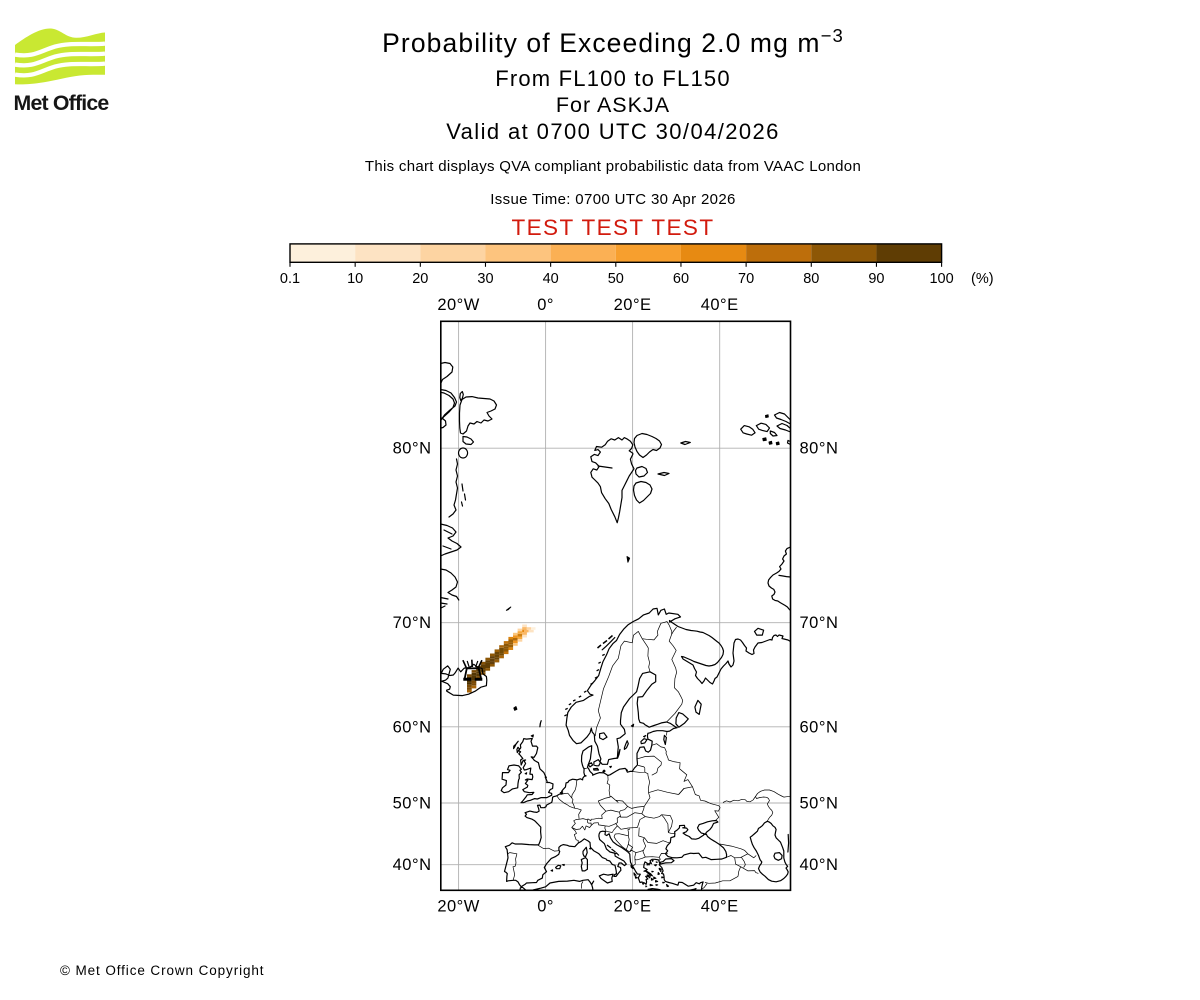 The width and height of the screenshot is (1200, 1000). I want to click on svg-text: From FL100 to FL150, so click(613, 78).